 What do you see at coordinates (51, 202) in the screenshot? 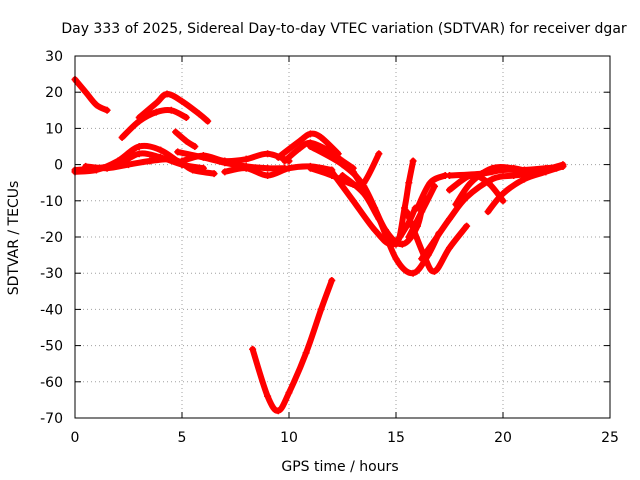
I see `y-tick-label: -10` at bounding box center [51, 202].